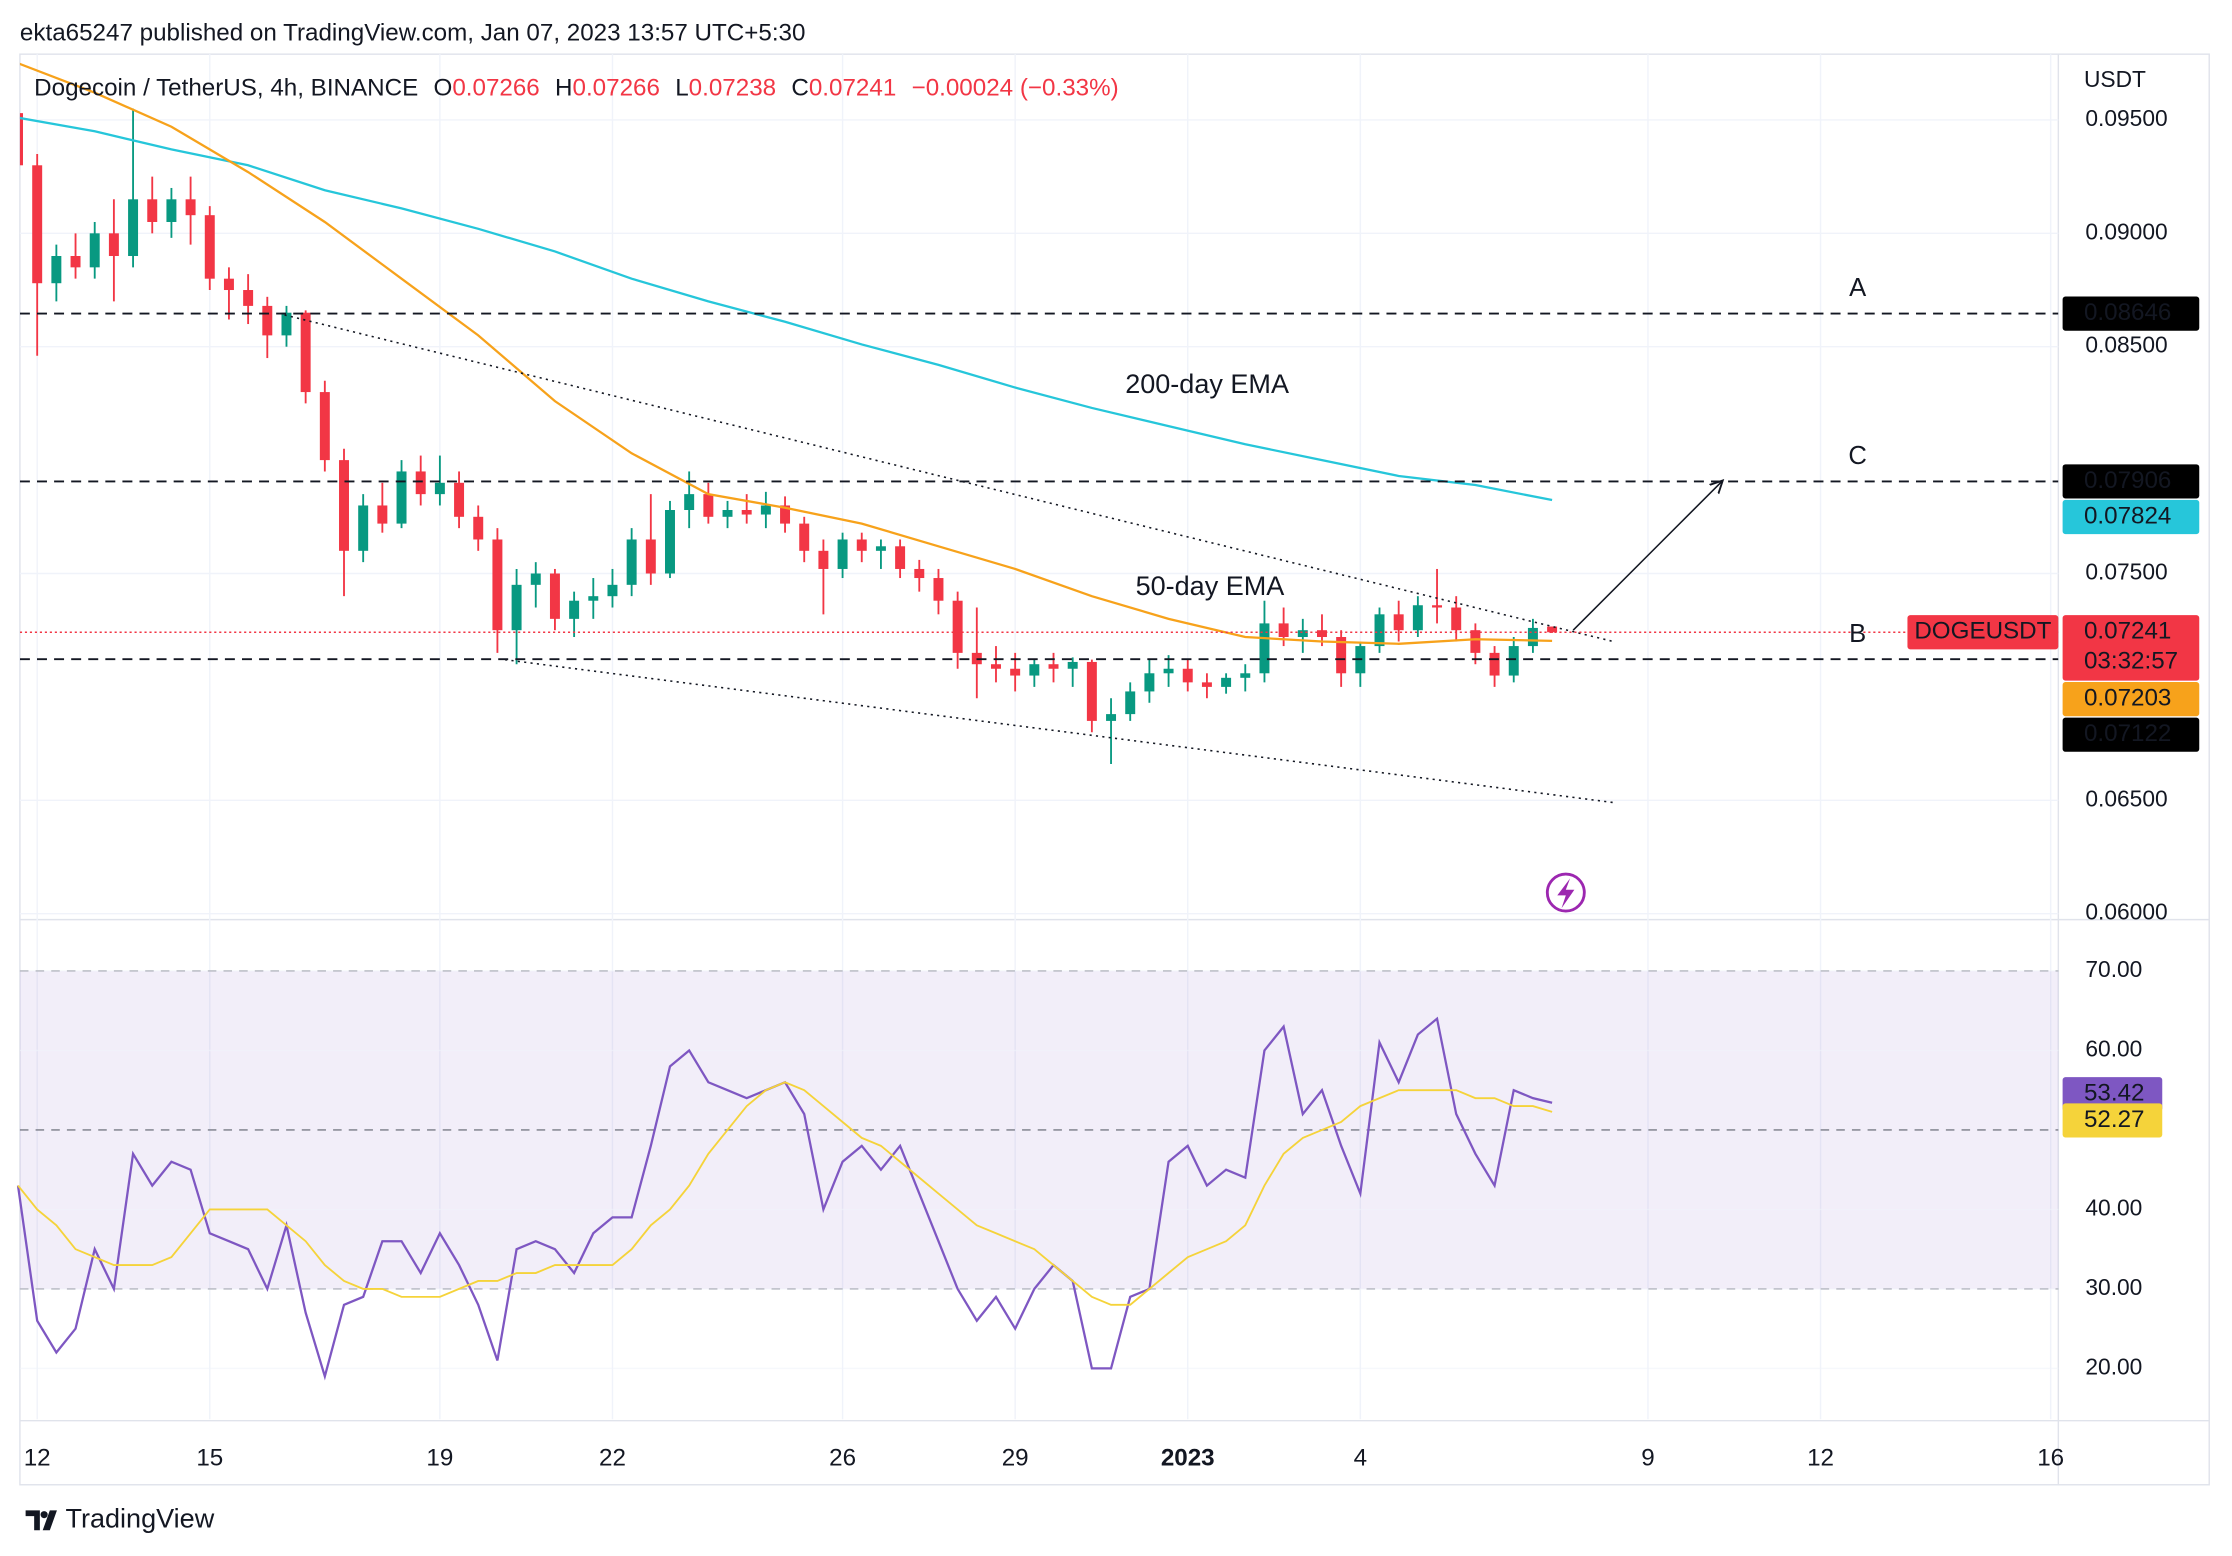  Describe the element at coordinates (949, 478) in the screenshot. I see `trendline` at that location.